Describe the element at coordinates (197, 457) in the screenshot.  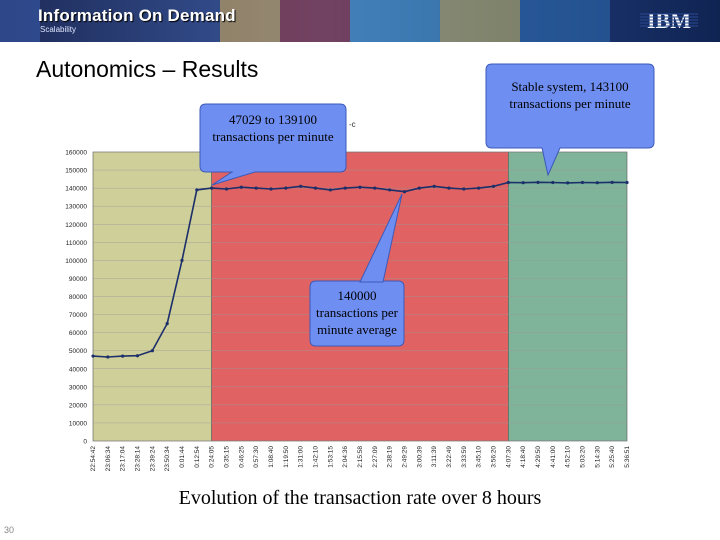
I see `x-tick-label: 0:12:54` at that location.